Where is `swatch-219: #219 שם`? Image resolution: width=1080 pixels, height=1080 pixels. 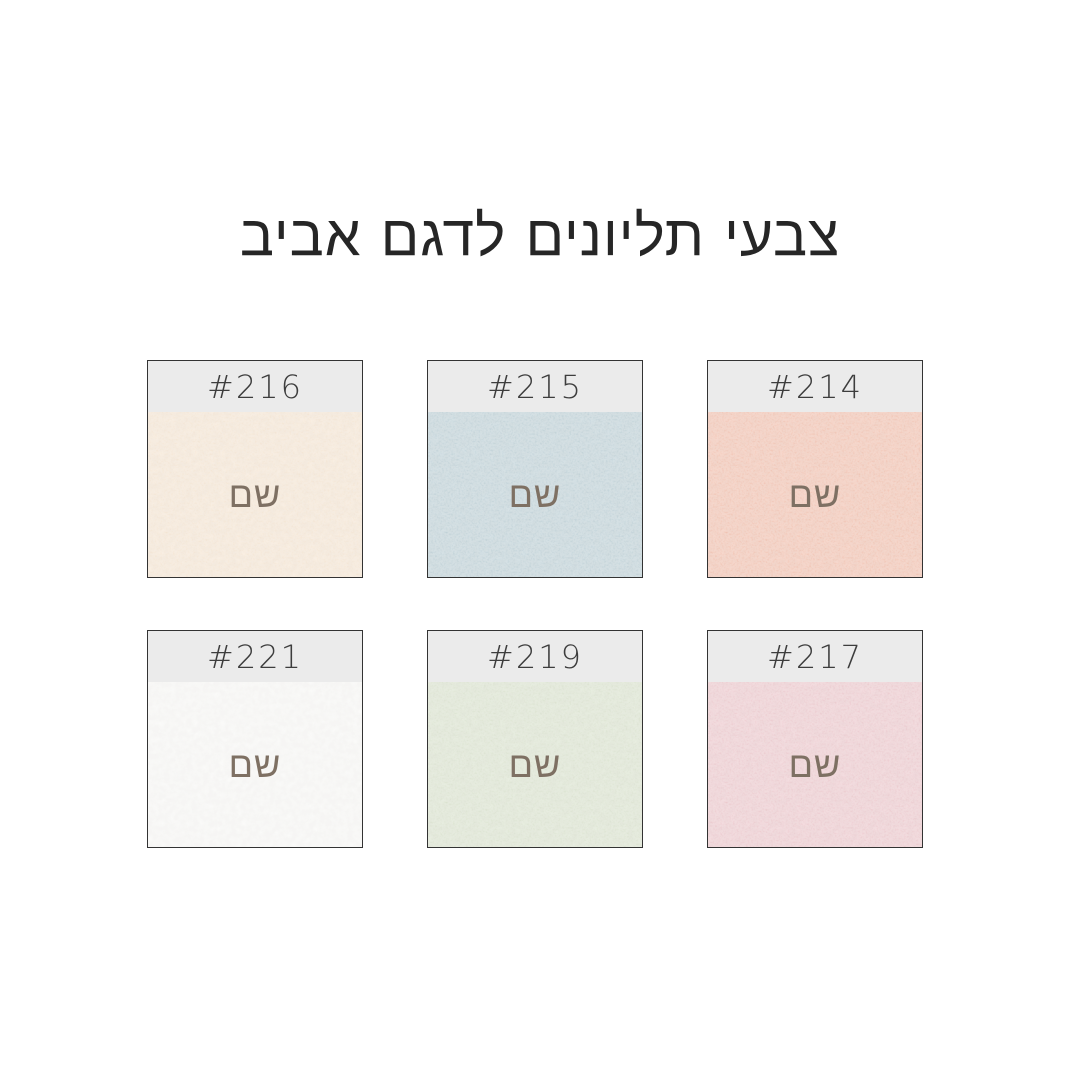 swatch-219: #219 שם is located at coordinates (535, 739).